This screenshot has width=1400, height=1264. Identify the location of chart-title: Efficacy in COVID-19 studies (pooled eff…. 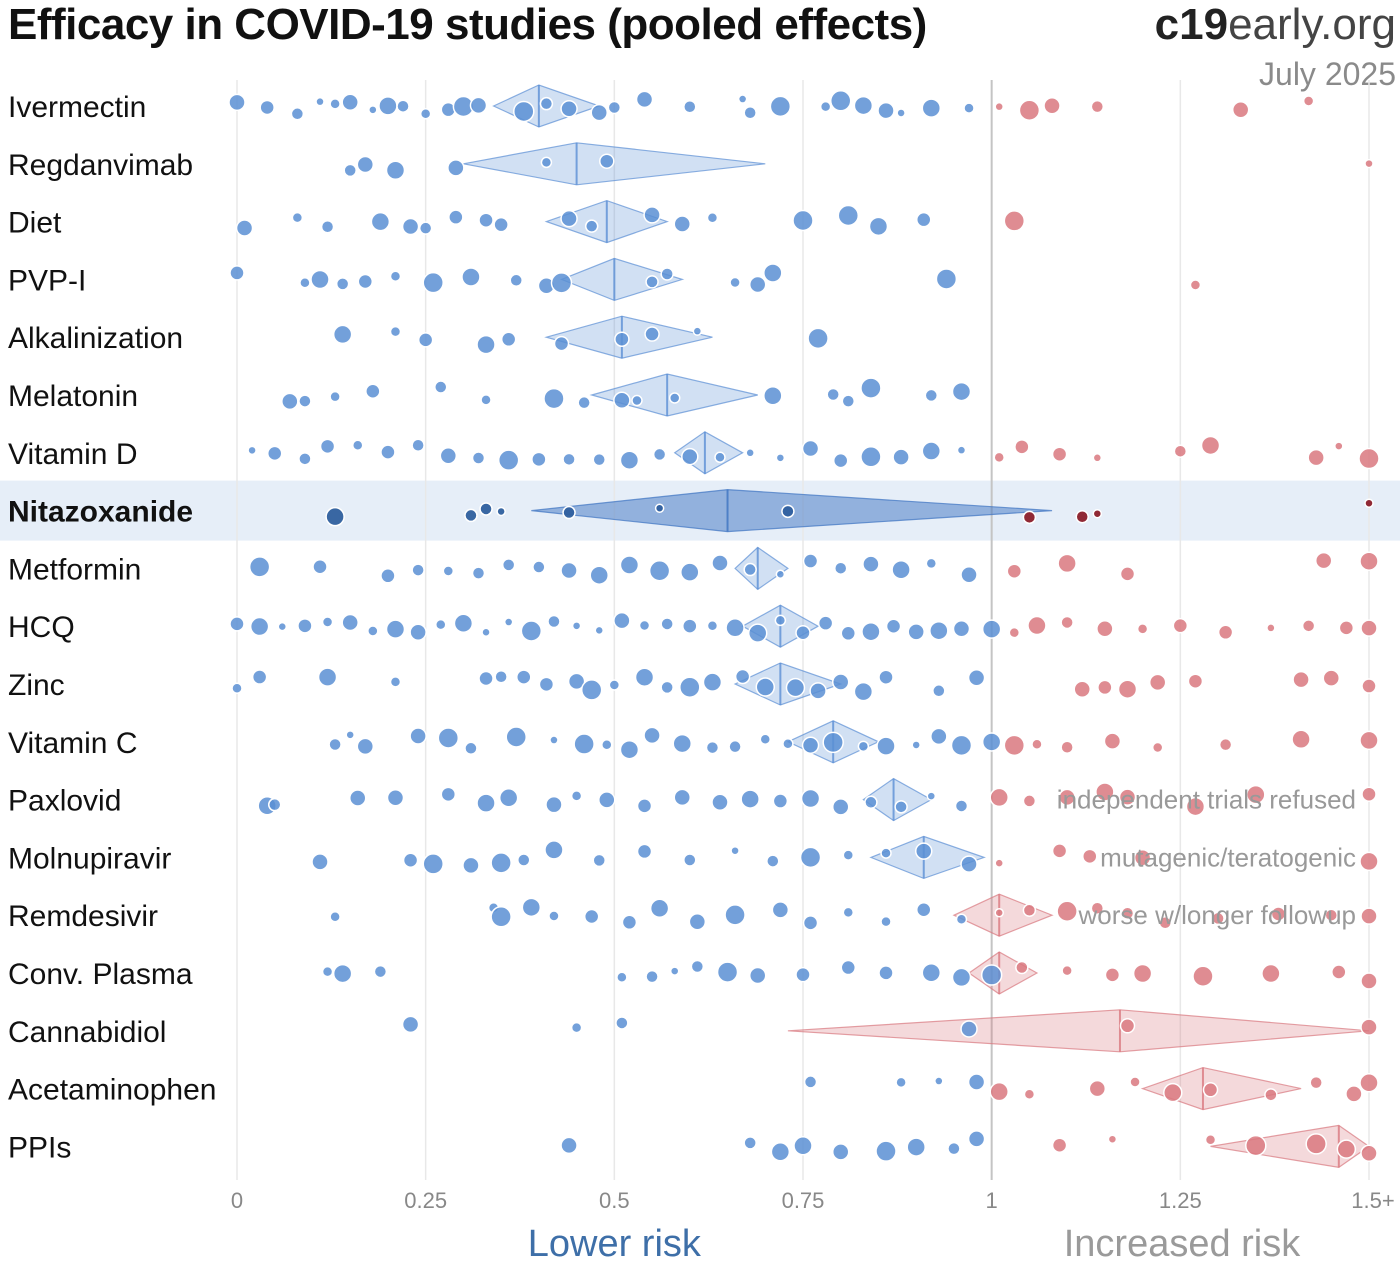
(467, 24).